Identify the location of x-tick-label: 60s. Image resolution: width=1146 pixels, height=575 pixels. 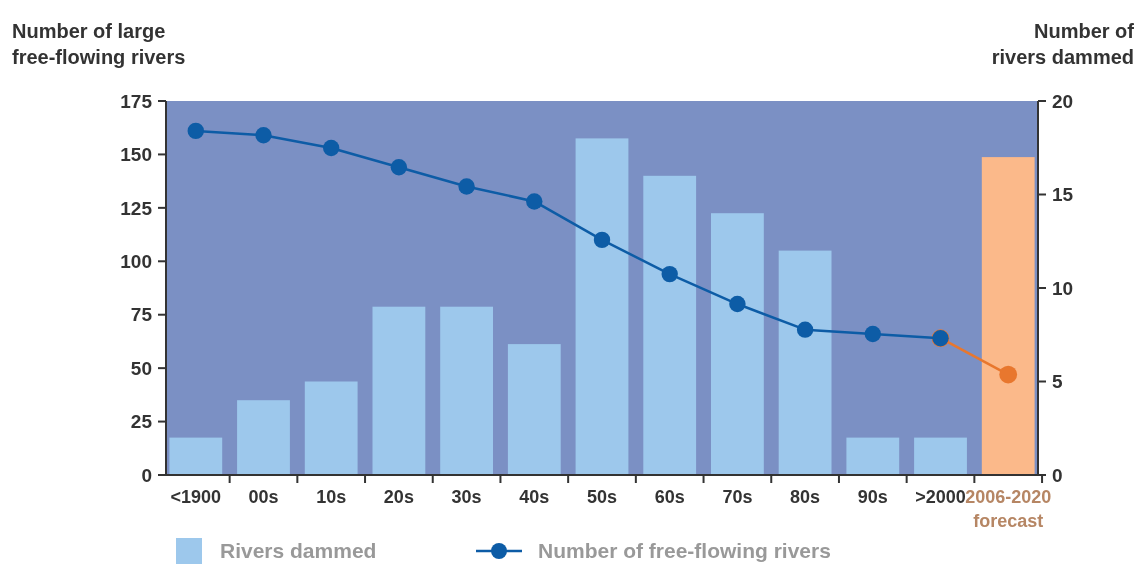
(669, 497).